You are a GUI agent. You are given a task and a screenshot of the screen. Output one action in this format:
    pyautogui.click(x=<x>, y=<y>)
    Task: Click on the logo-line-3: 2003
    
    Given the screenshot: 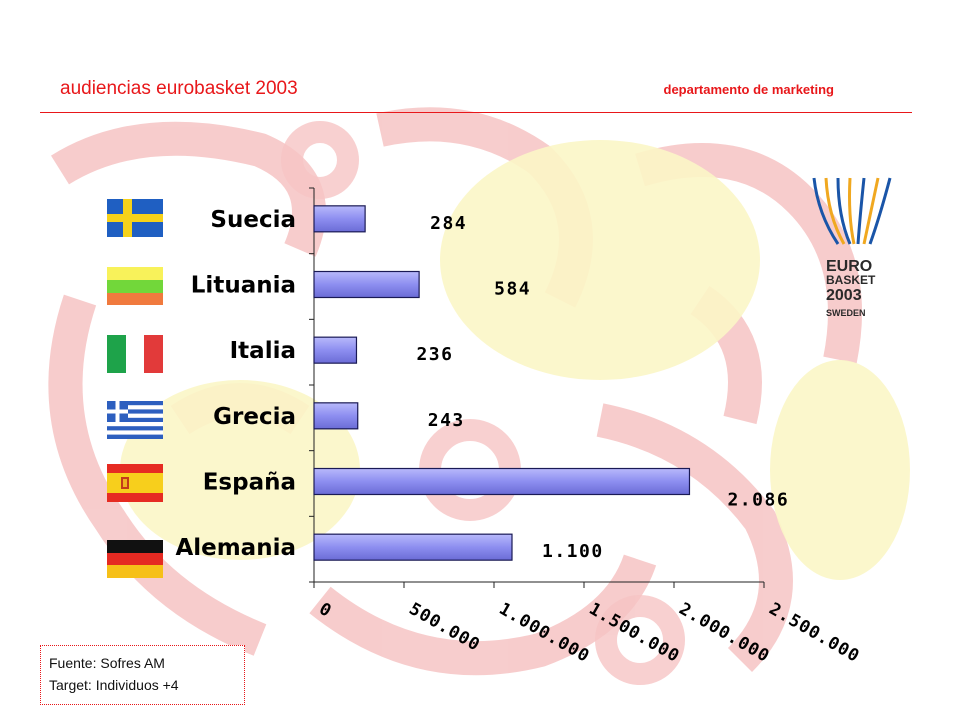 What is the action you would take?
    pyautogui.click(x=844, y=295)
    